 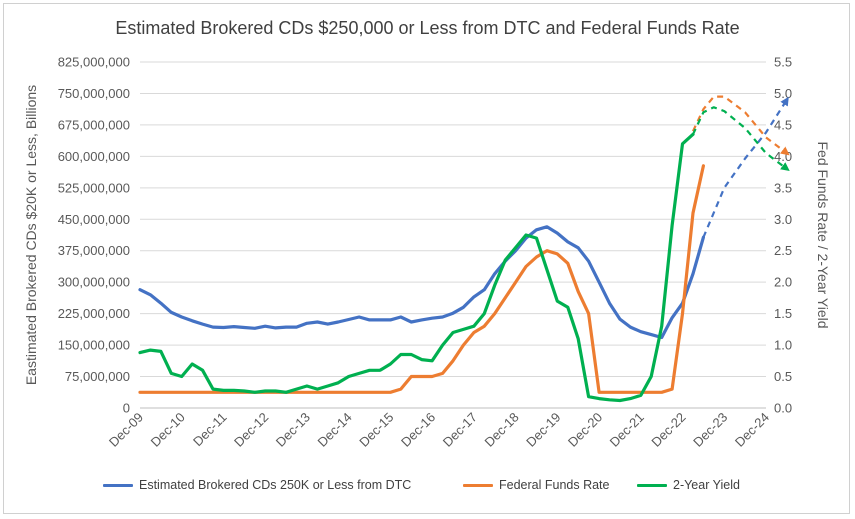 I want to click on x-tick-label: Dec-11, so click(x=210, y=430).